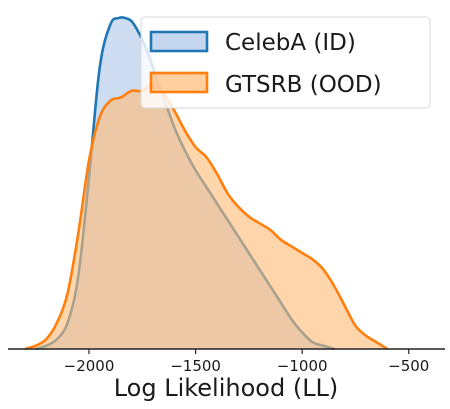 The width and height of the screenshot is (450, 409). I want to click on legend: CelebA (ID) GTSRB (OOD), so click(285, 62).